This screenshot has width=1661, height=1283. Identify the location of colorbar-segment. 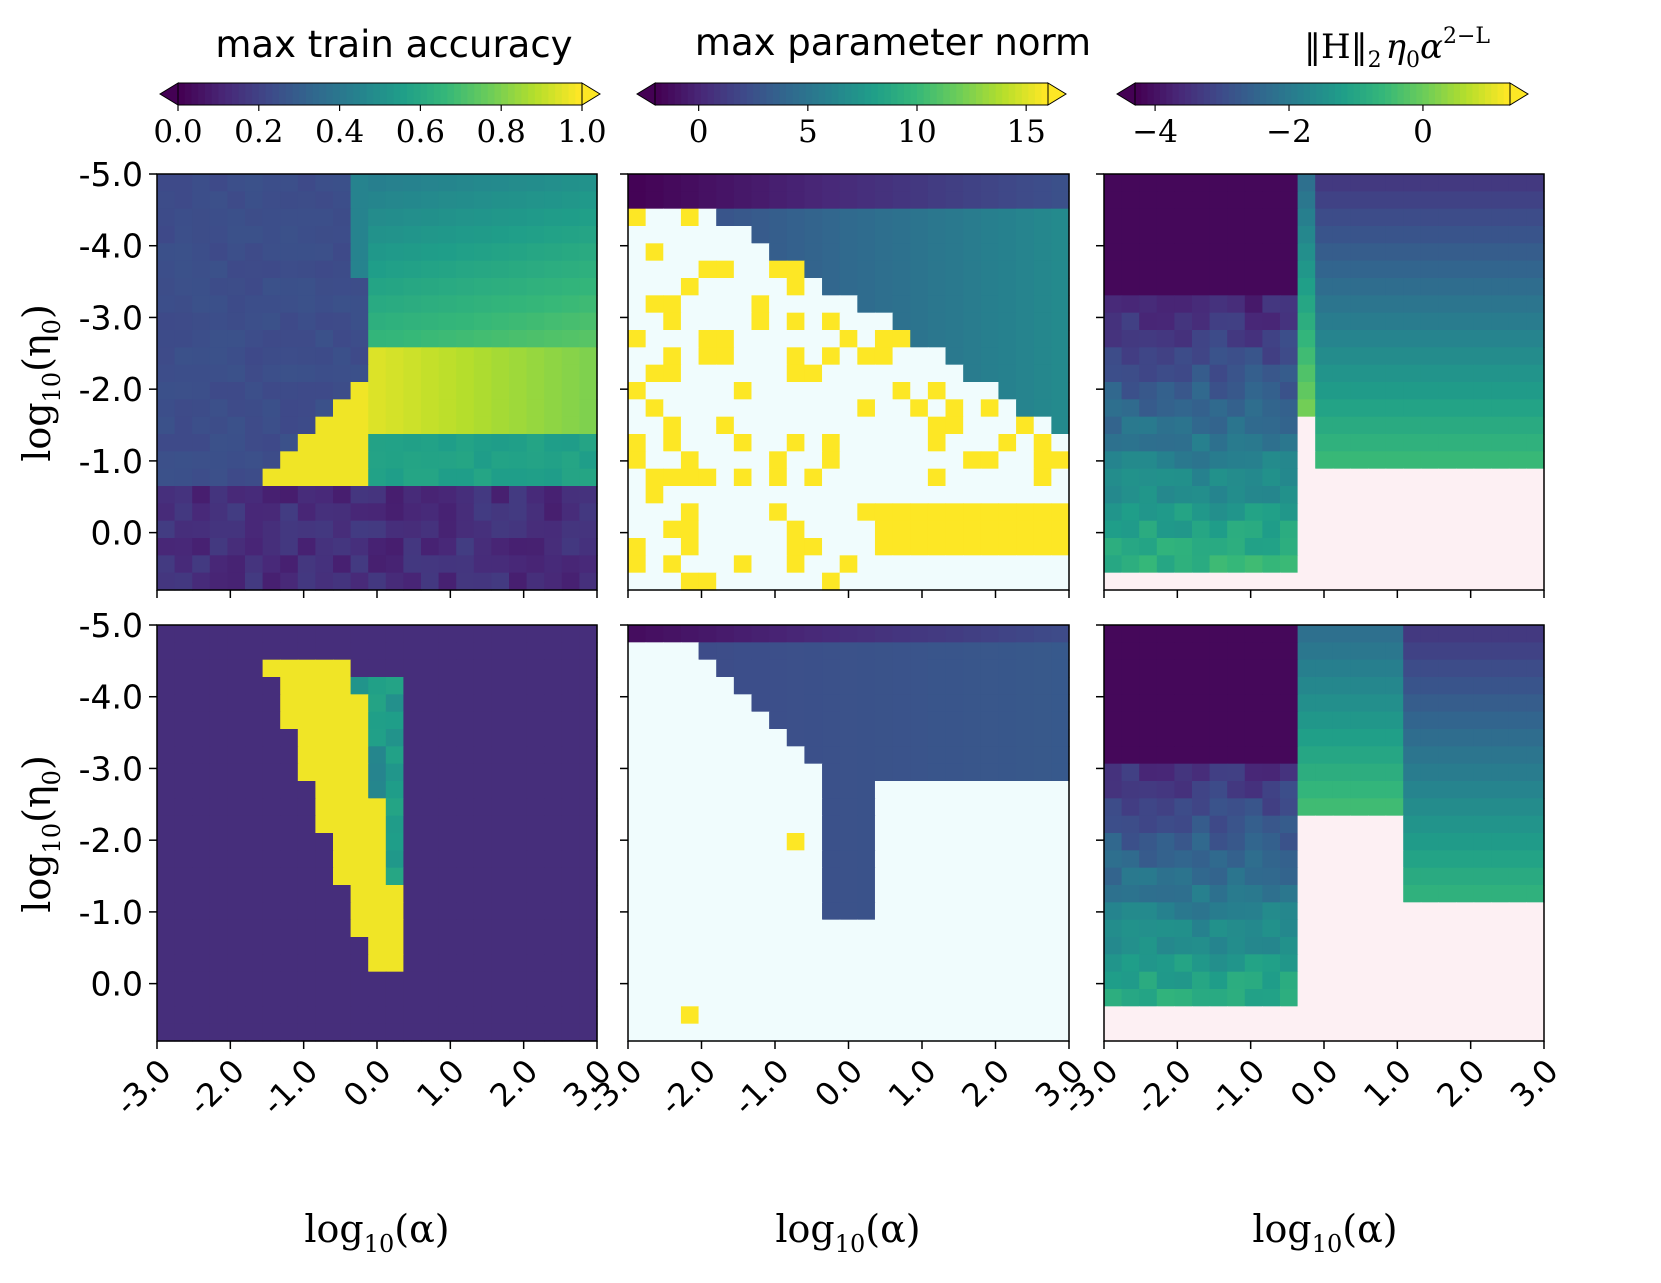
(1245, 94).